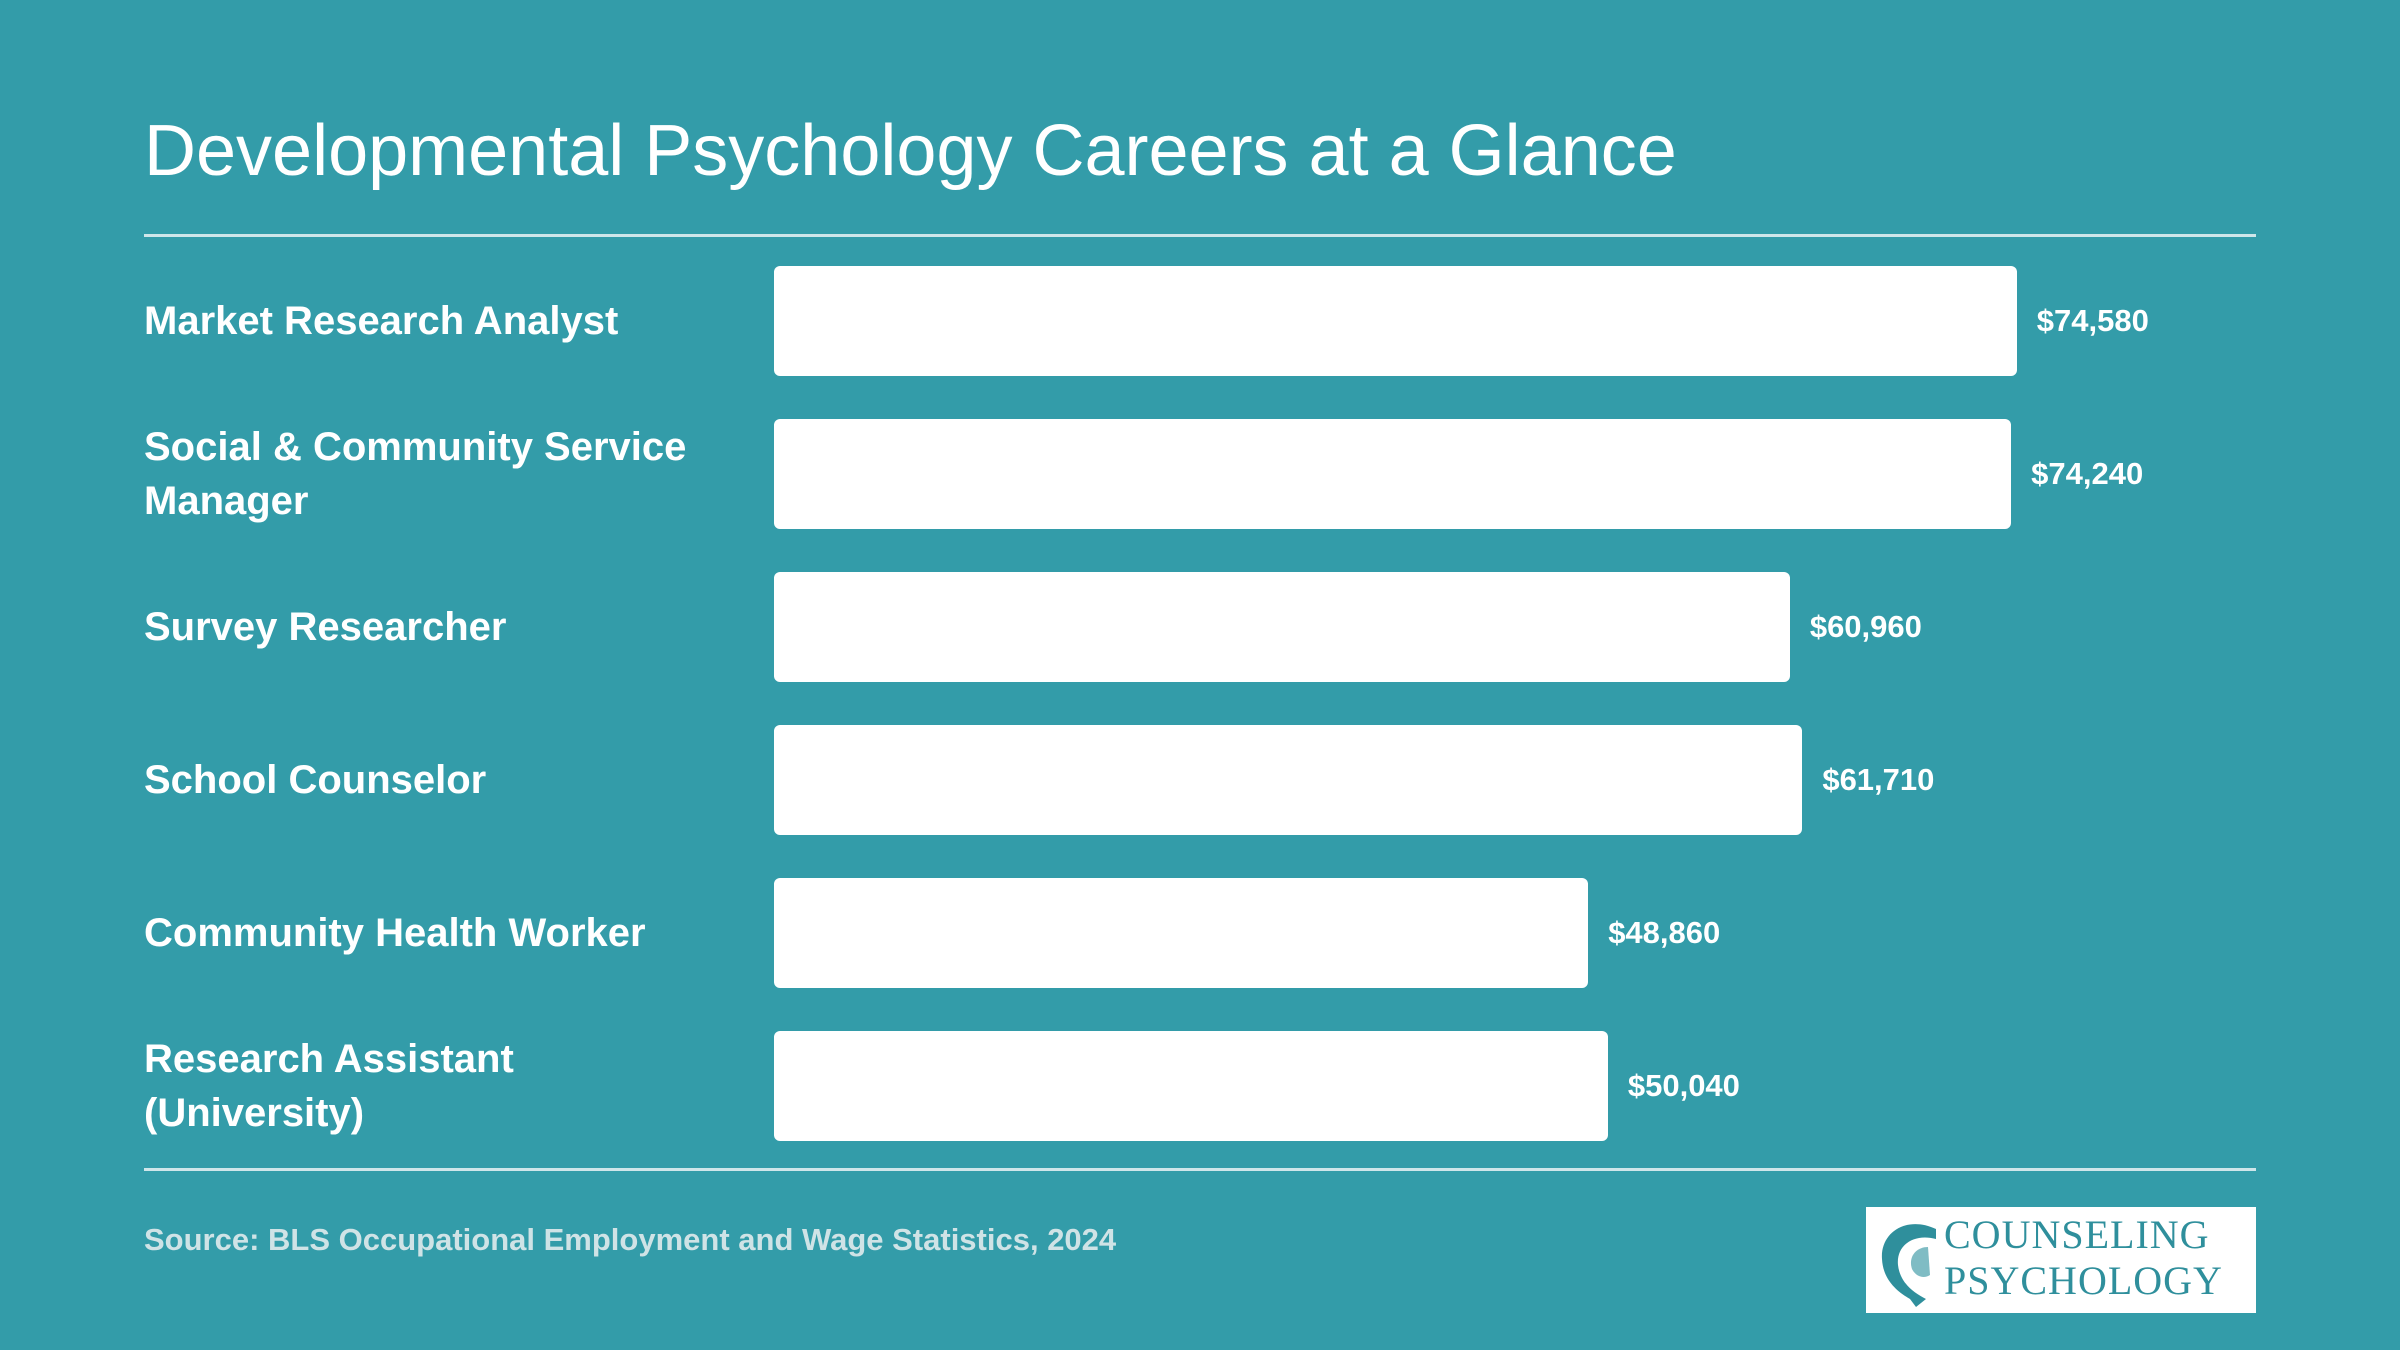  Describe the element at coordinates (2092, 320) in the screenshot. I see `value-label: $74,580` at that location.